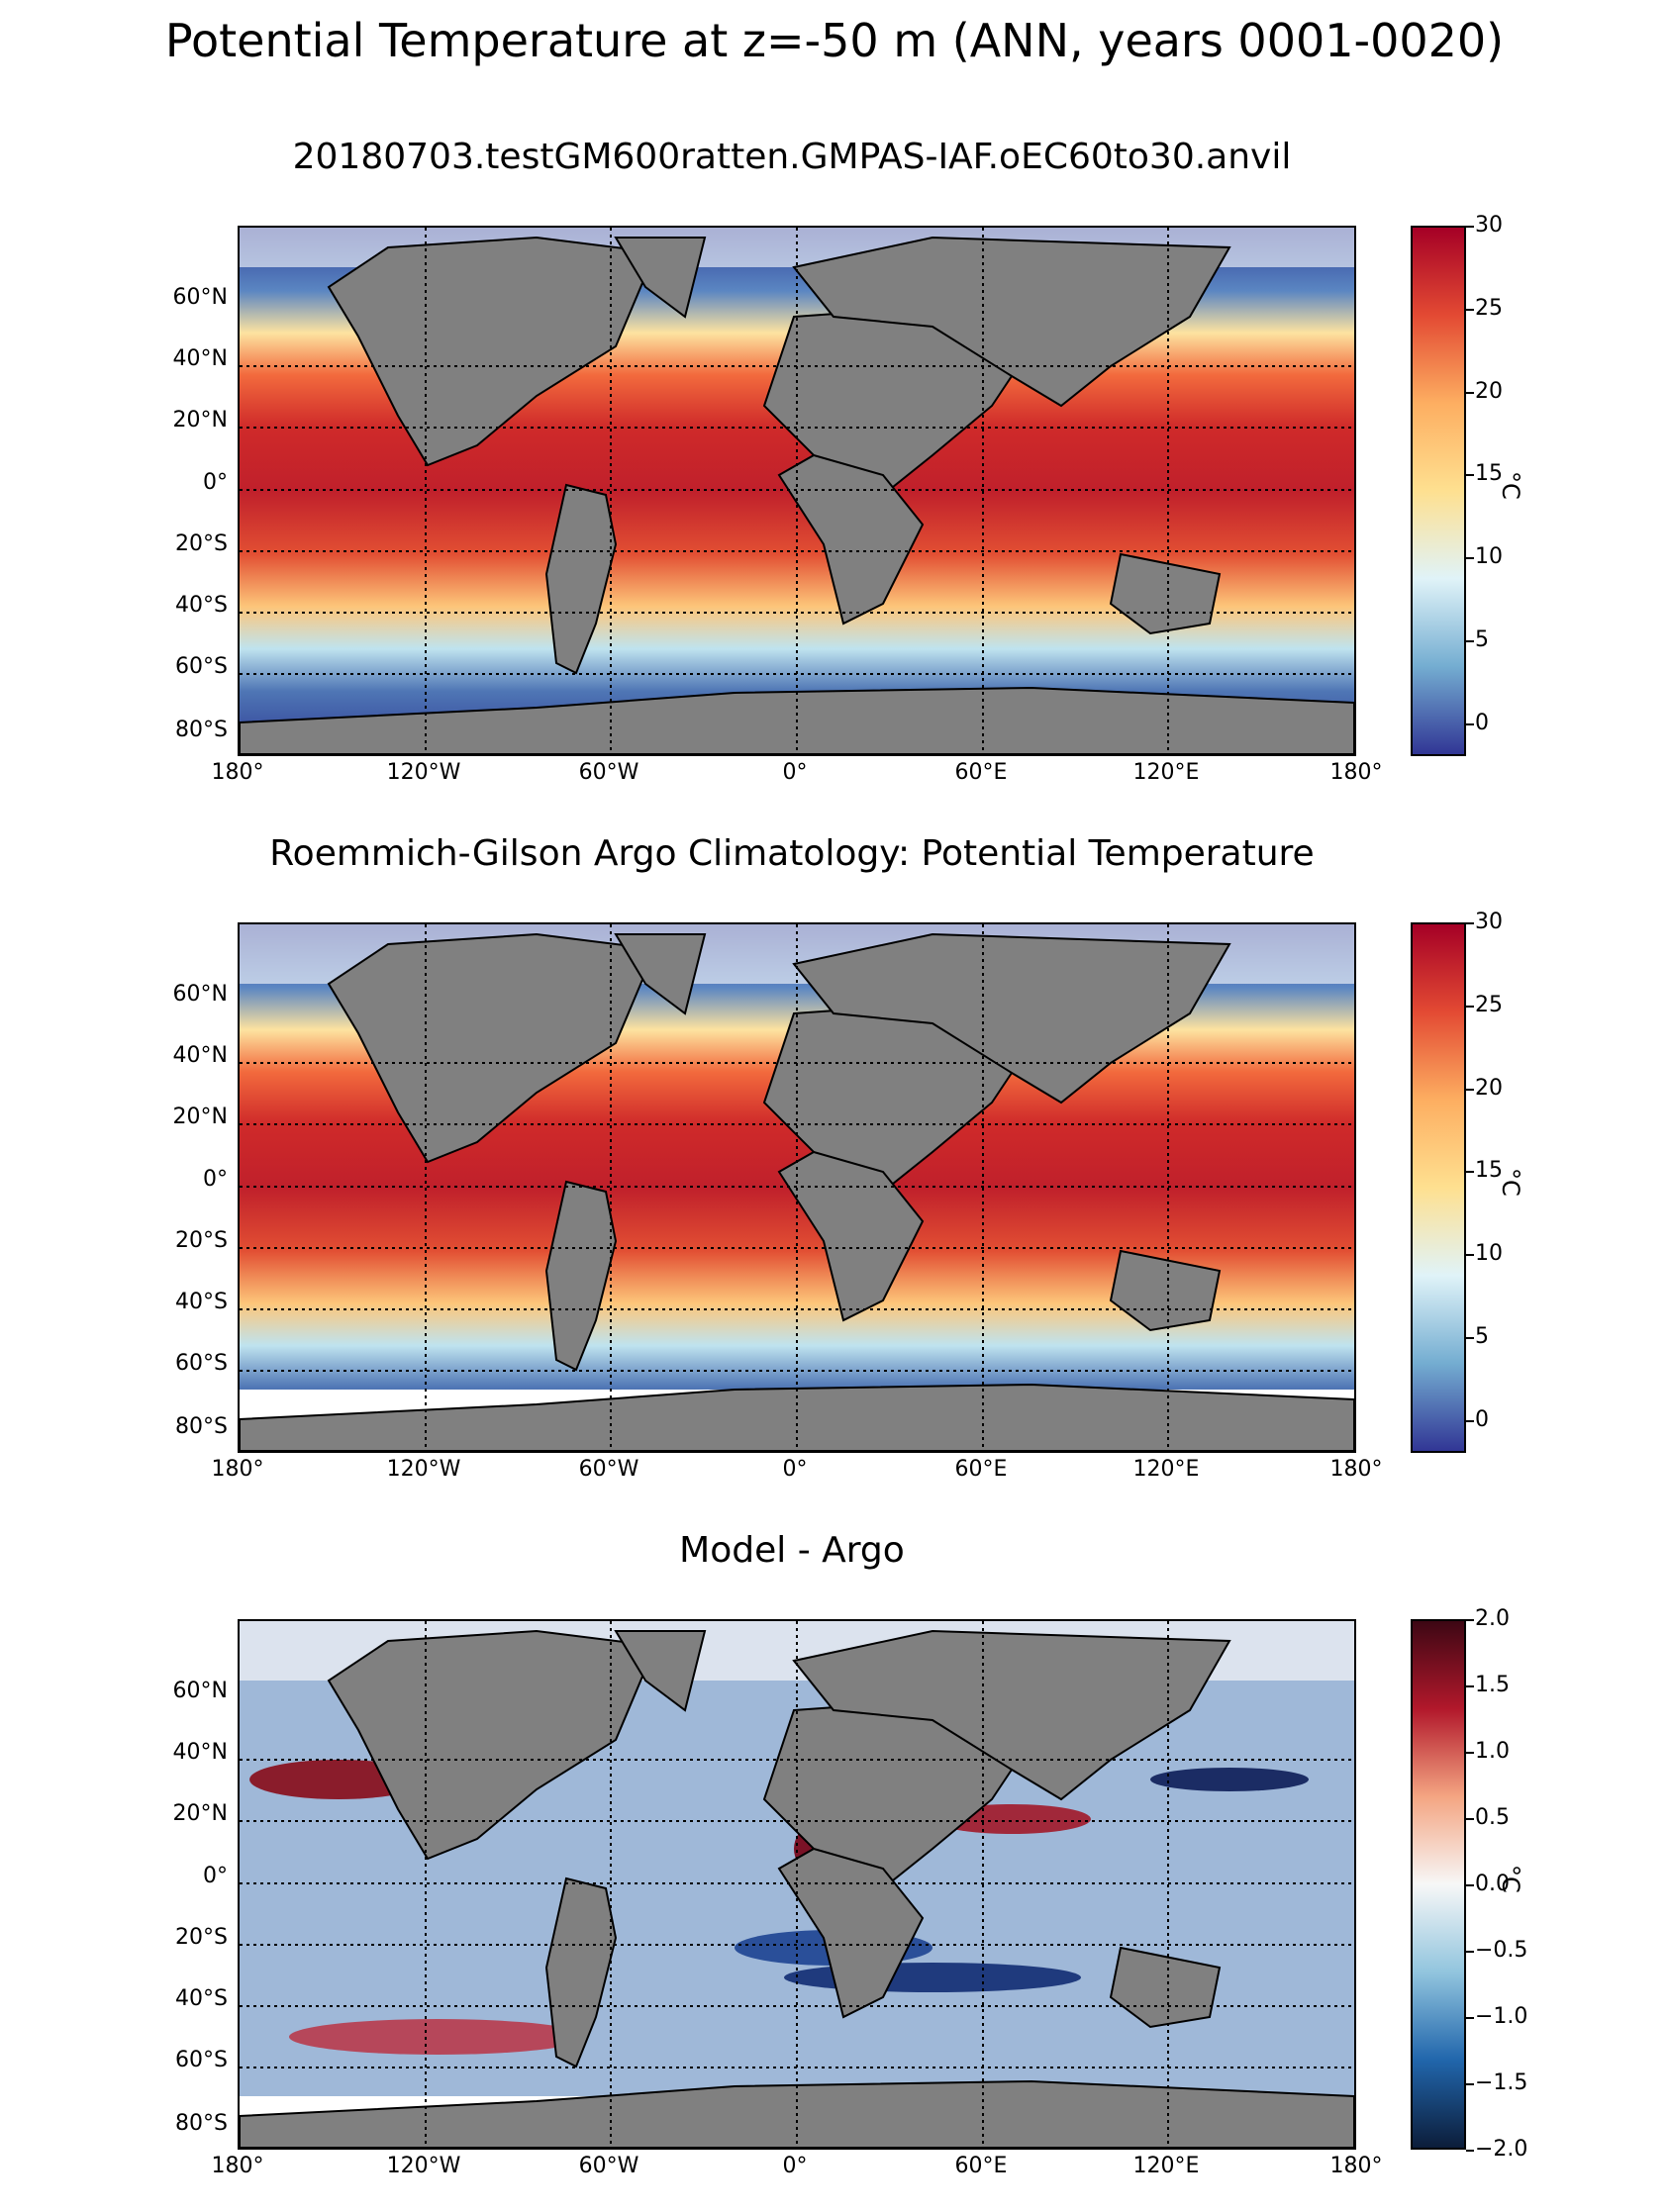 Image resolution: width=1669 pixels, height=2212 pixels. What do you see at coordinates (1510, 485) in the screenshot?
I see `colorbar-1-unit: °C` at bounding box center [1510, 485].